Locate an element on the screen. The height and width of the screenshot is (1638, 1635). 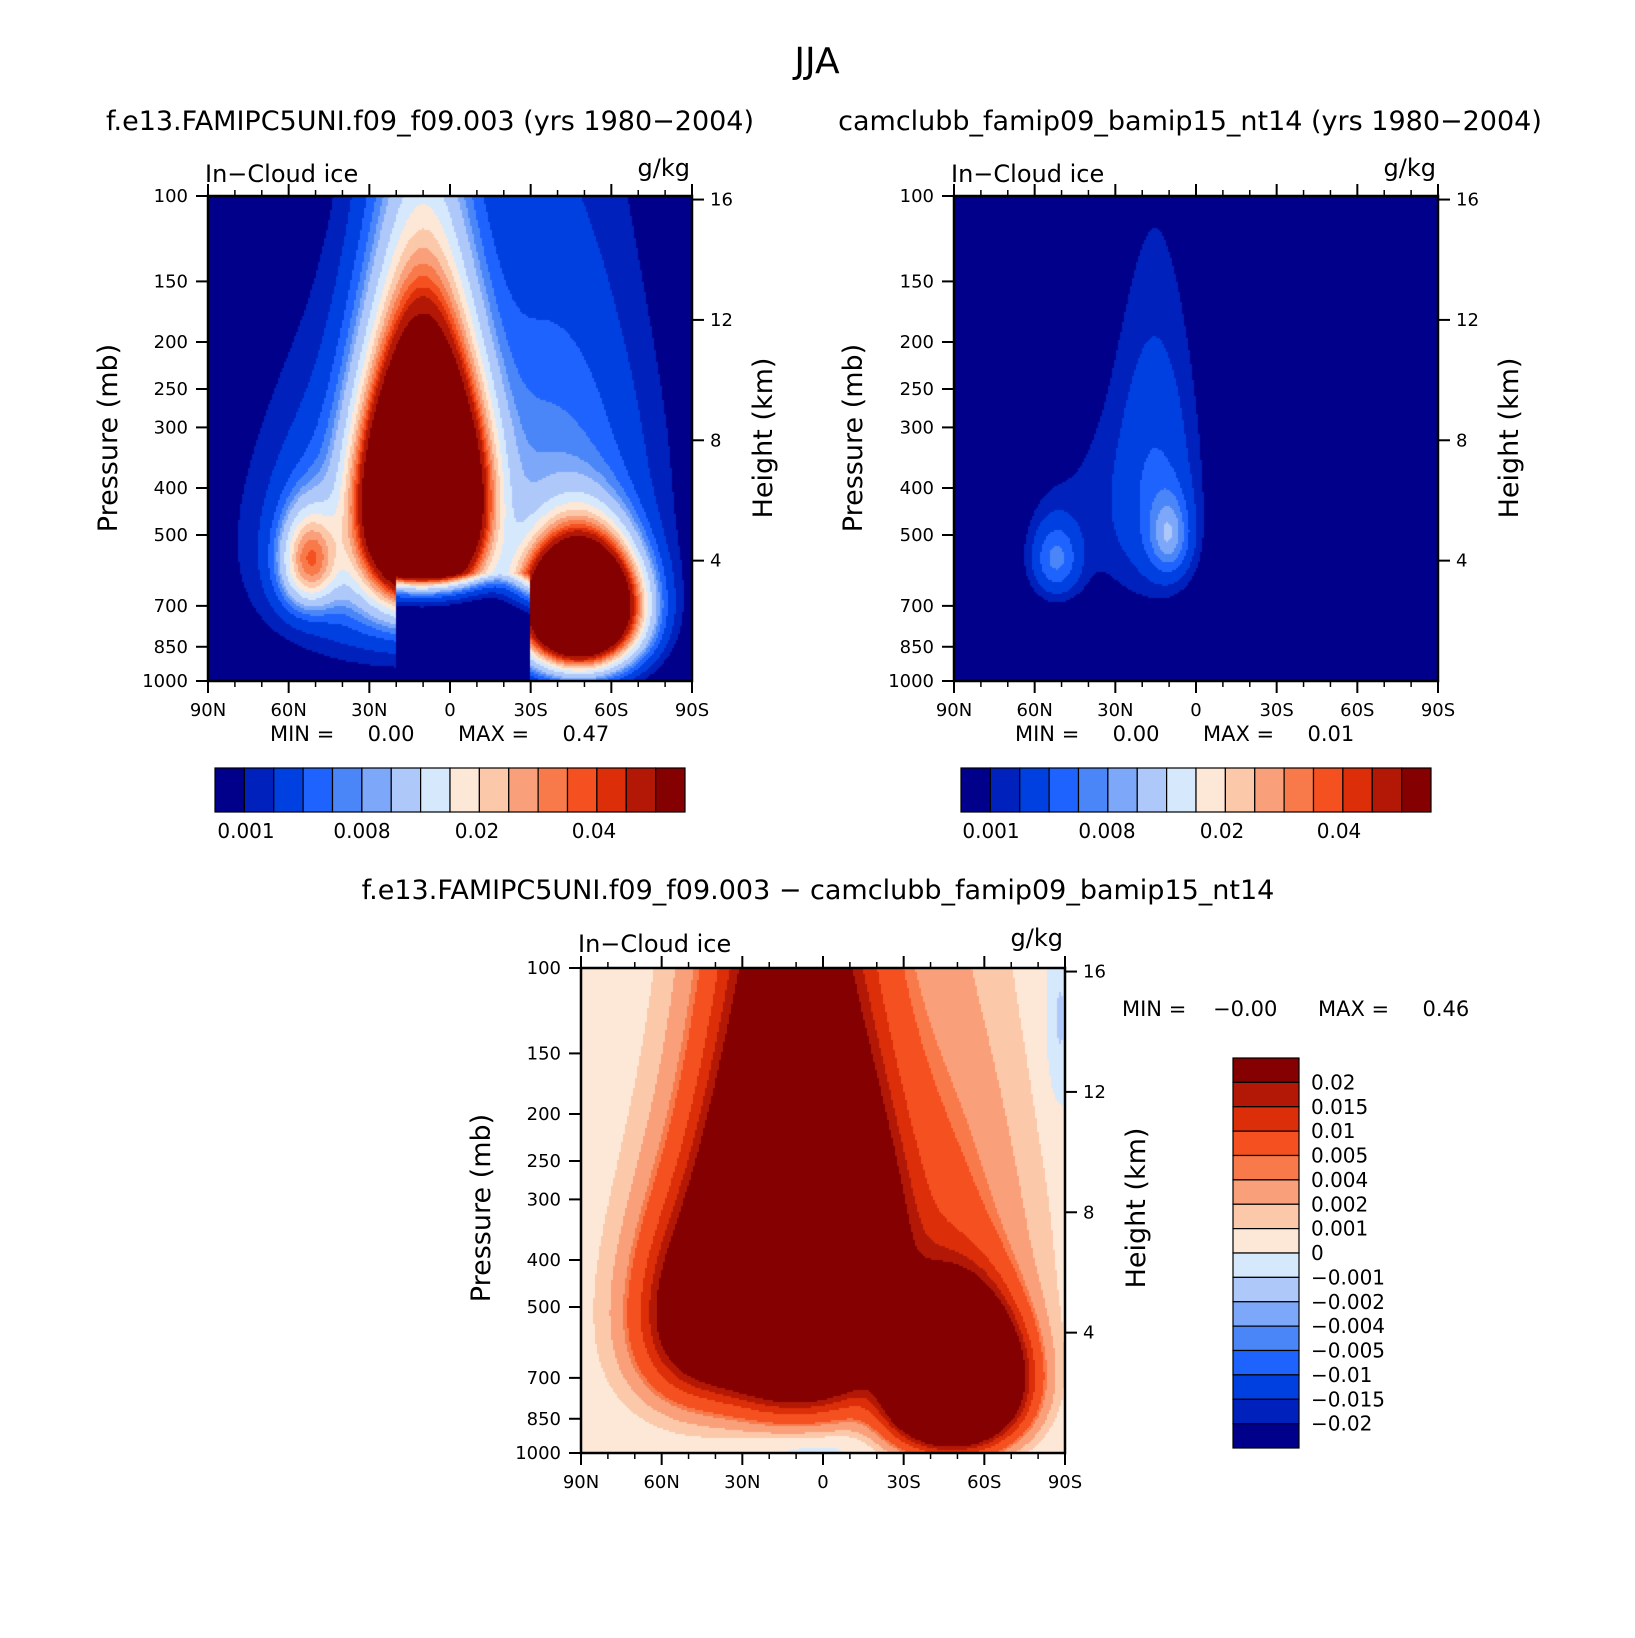
panel-3-y-tick-label: 200 is located at coordinates (544, 1114).